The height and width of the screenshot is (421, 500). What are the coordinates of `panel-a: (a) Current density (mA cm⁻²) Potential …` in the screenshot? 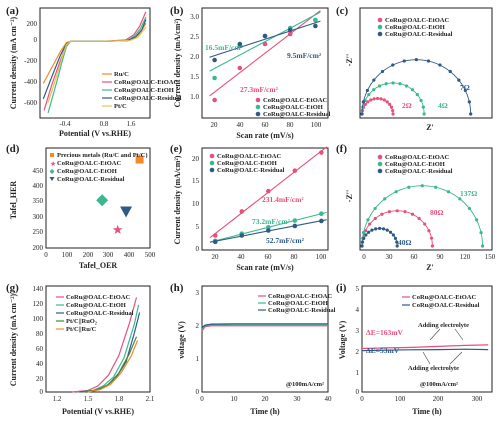 It's located at (94, 71).